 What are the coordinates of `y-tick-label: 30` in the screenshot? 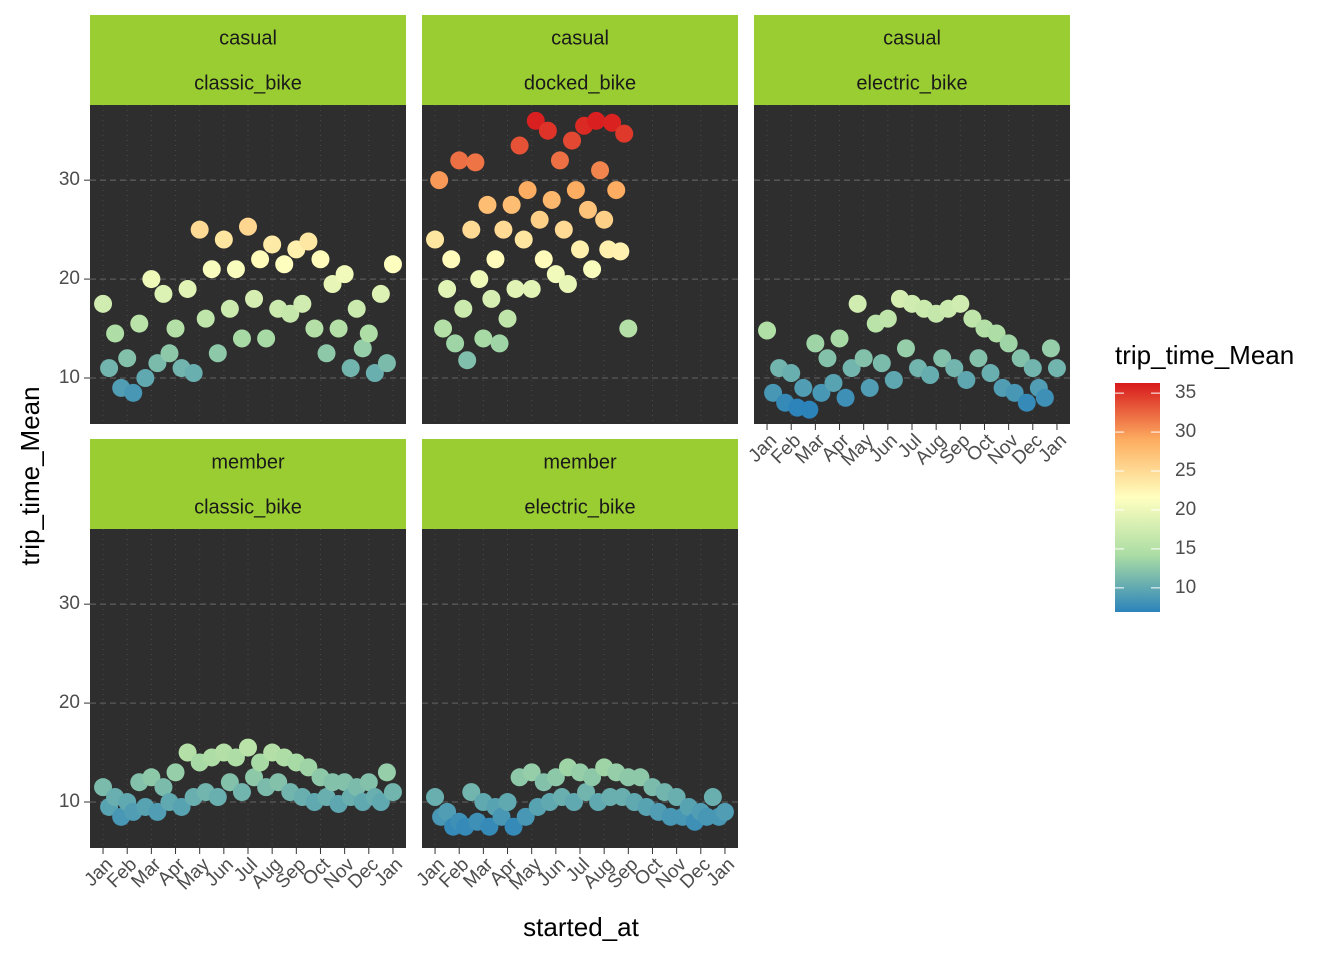 It's located at (69, 179).